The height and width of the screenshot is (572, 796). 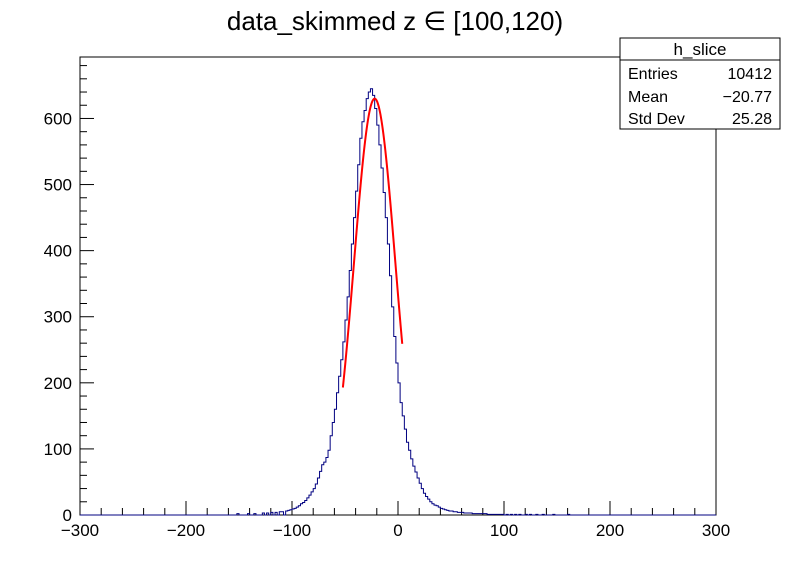 What do you see at coordinates (58, 185) in the screenshot?
I see `y-tick-label: 500` at bounding box center [58, 185].